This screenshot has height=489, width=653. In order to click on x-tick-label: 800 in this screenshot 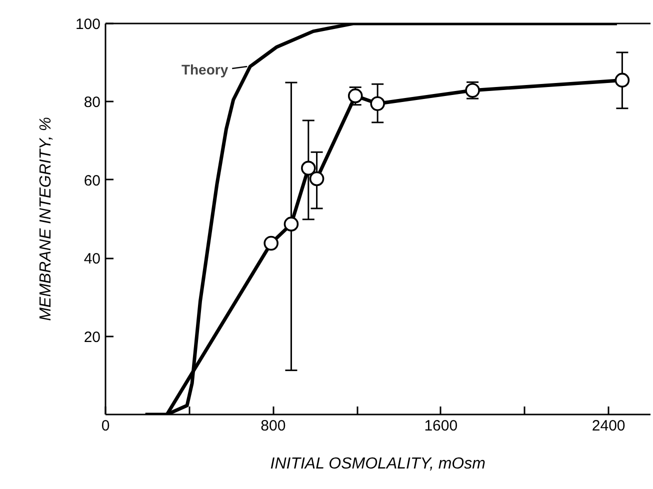, I will do `click(273, 426)`.